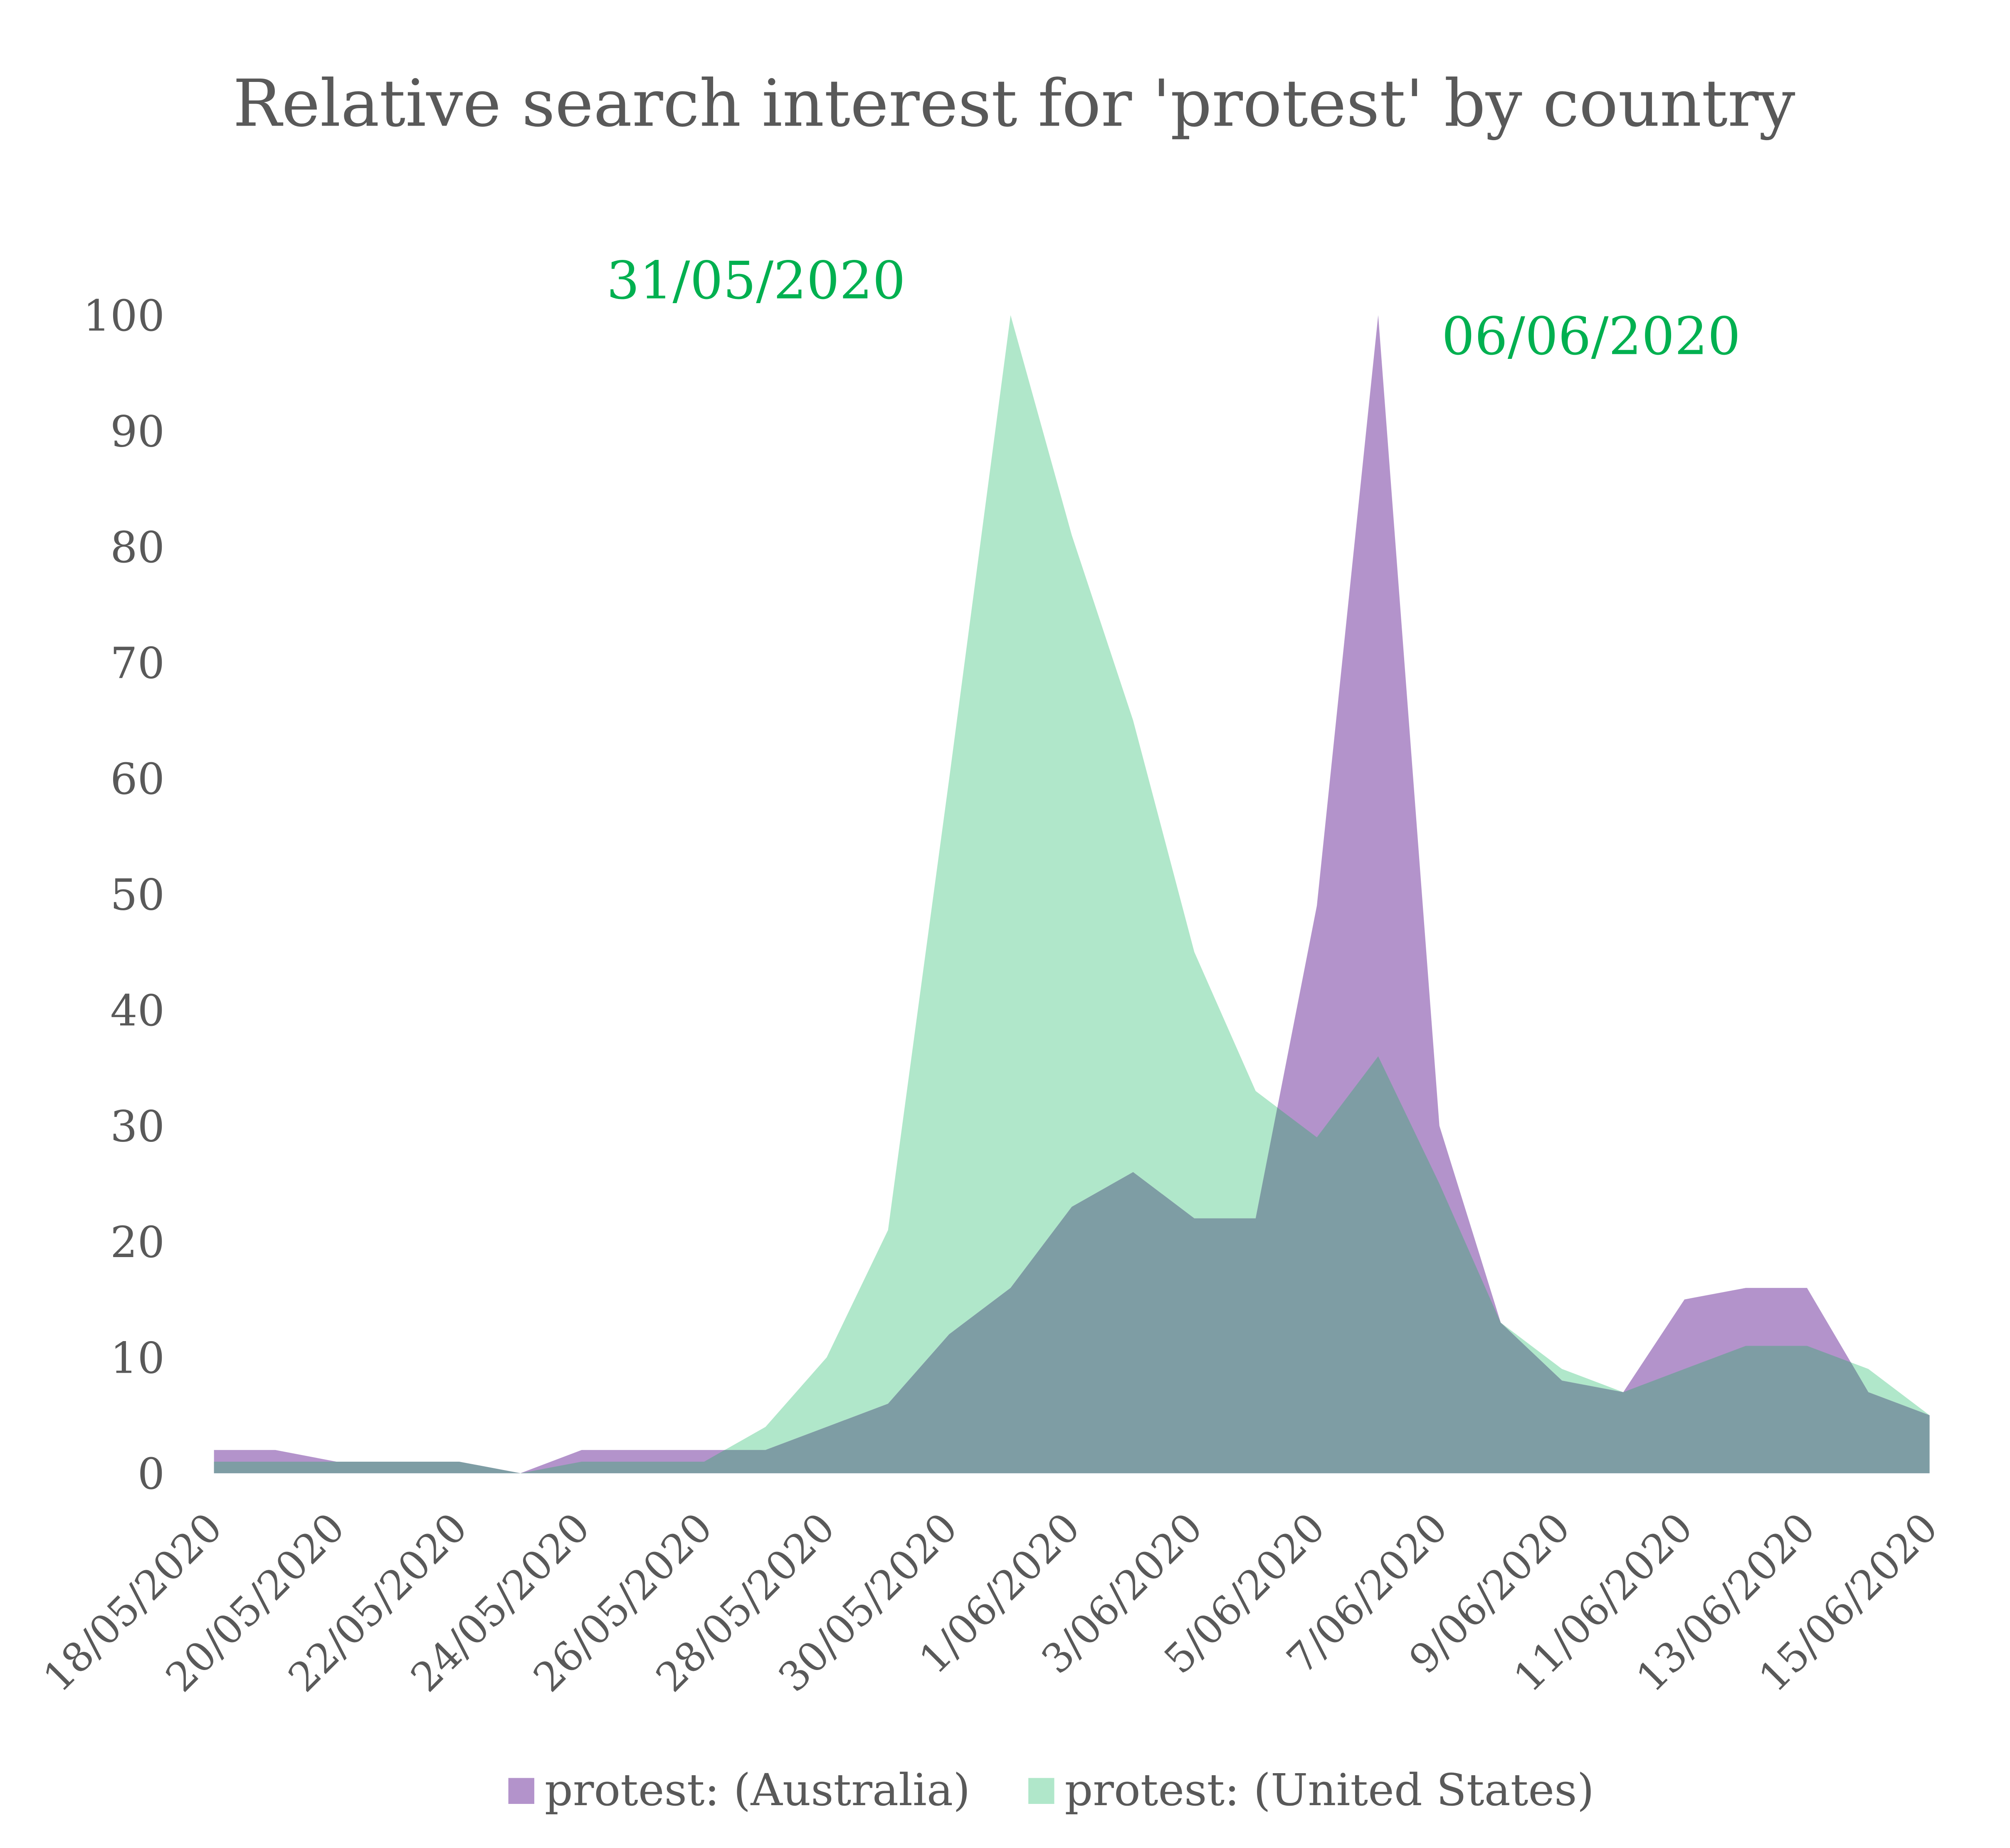  Describe the element at coordinates (1041, 1791) in the screenshot. I see `legend-swatch-us` at that location.